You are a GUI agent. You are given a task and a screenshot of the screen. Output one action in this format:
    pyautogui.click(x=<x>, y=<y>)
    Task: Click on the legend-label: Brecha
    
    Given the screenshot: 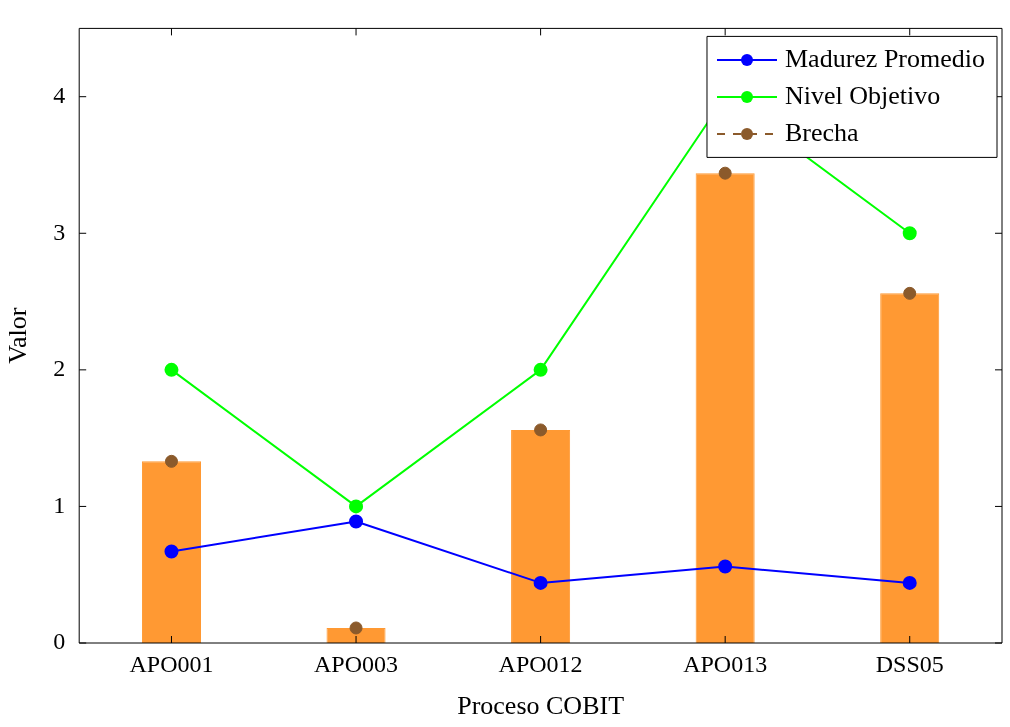 What is the action you would take?
    pyautogui.click(x=822, y=132)
    